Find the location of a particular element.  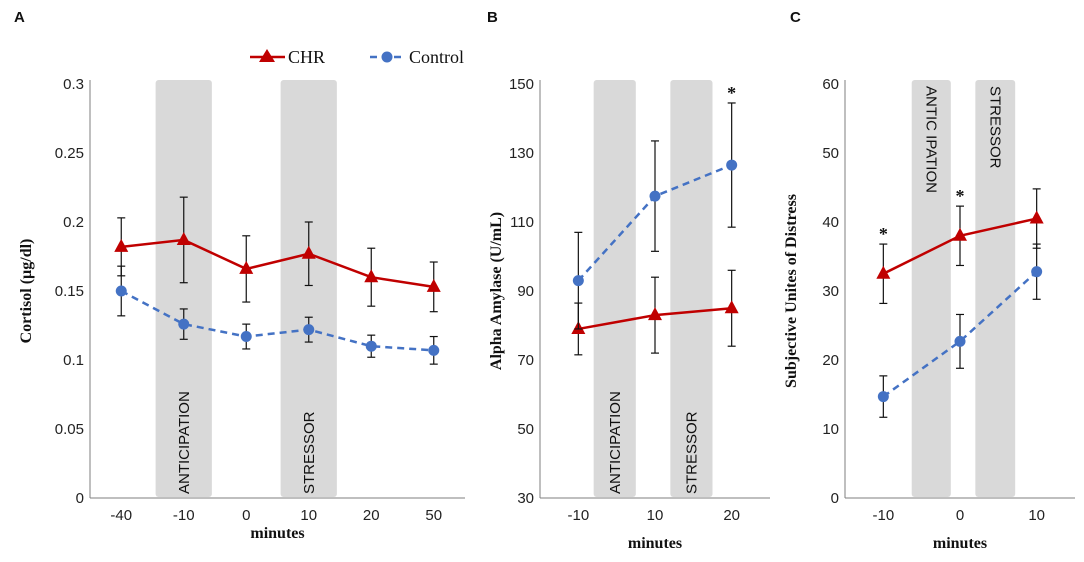

legend-chr-marker is located at coordinates (267, 55).